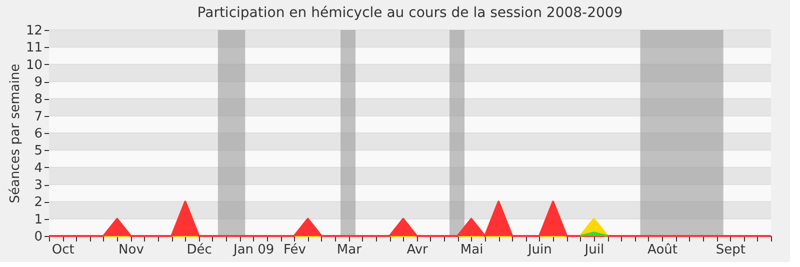 The height and width of the screenshot is (267, 800). I want to click on x-tick-label: Juin, so click(539, 250).